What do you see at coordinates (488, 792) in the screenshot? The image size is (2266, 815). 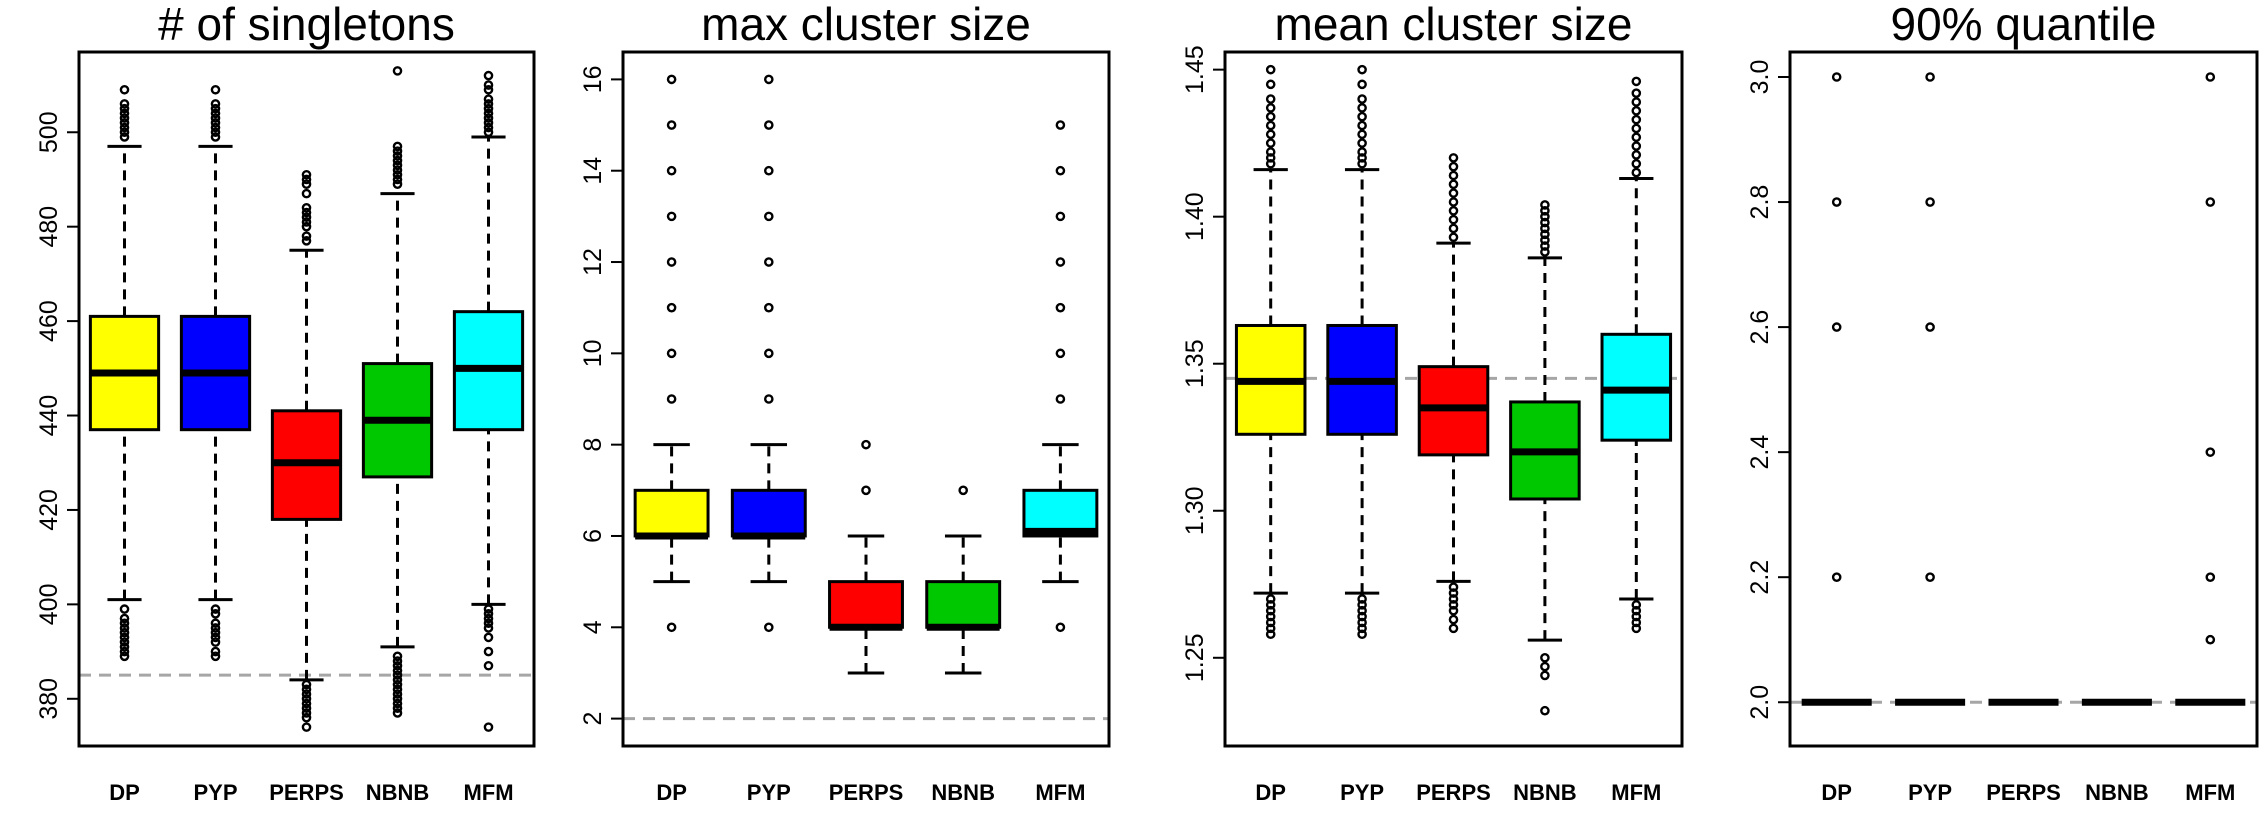 I see `category-label: MFM` at bounding box center [488, 792].